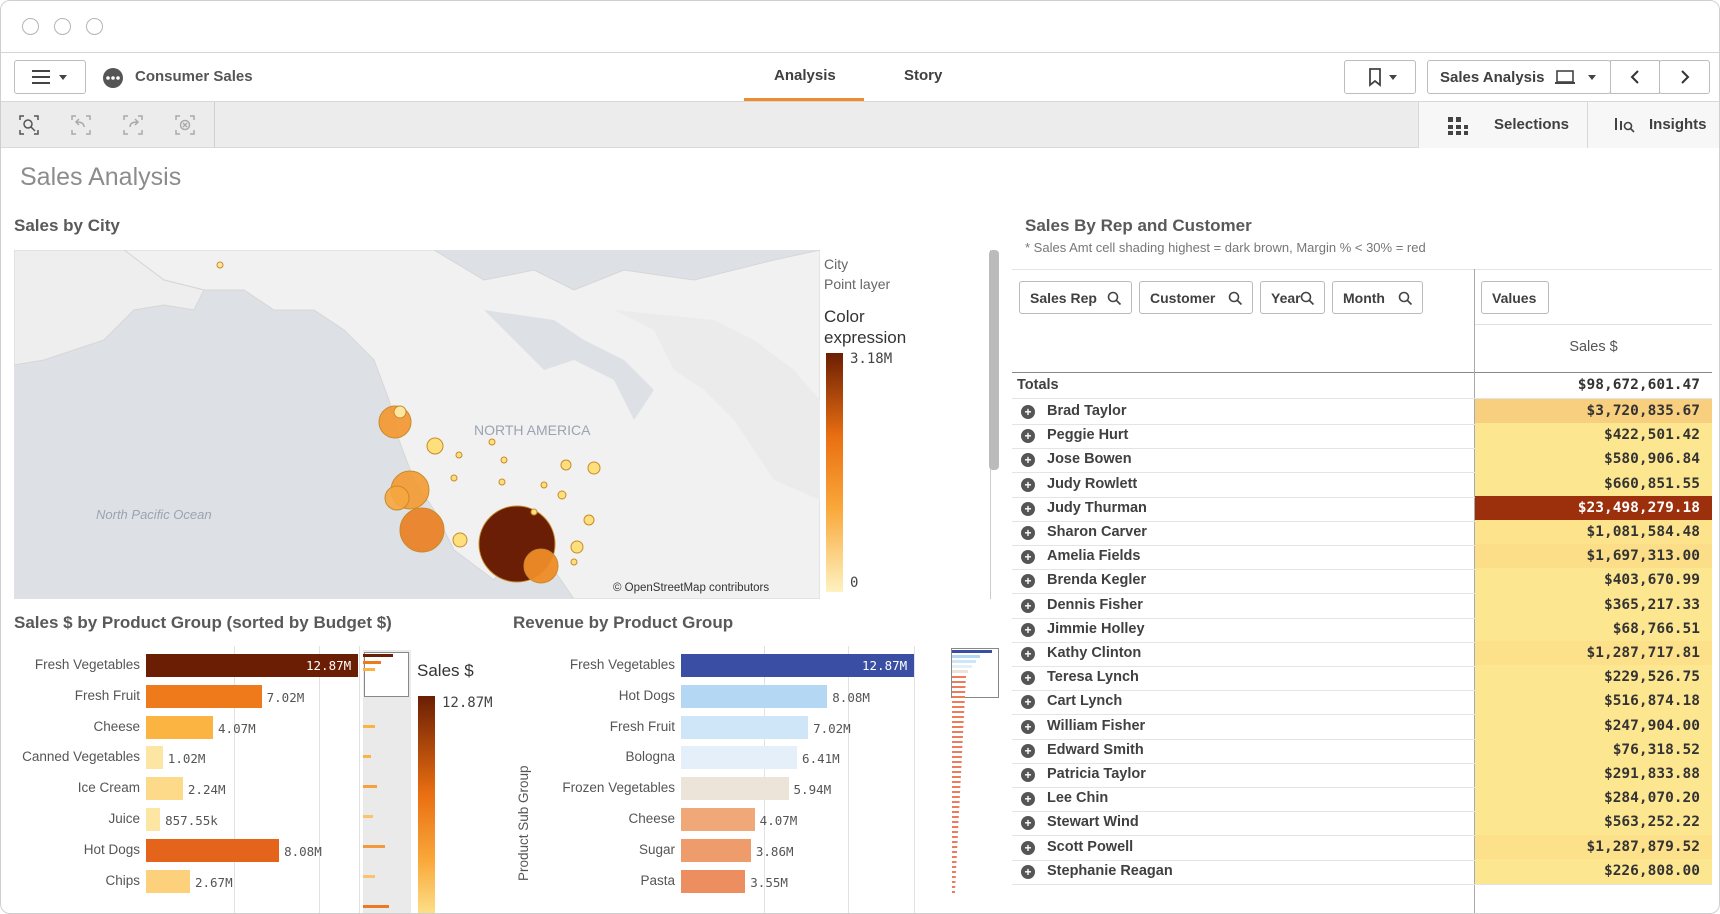 Image resolution: width=1720 pixels, height=914 pixels. Describe the element at coordinates (1362, 823) in the screenshot. I see `table-row: + Stewart Wind $563,252.22` at that location.